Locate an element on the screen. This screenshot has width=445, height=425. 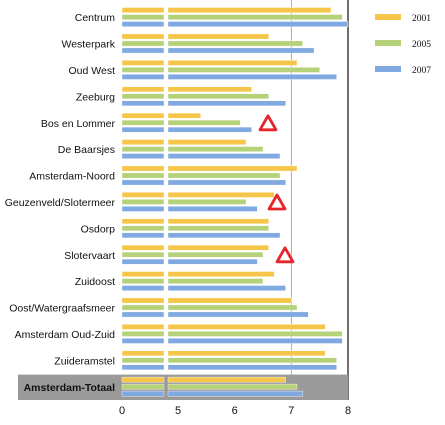
bar-amsterdam-noord-2001-stub is located at coordinates (143, 168).